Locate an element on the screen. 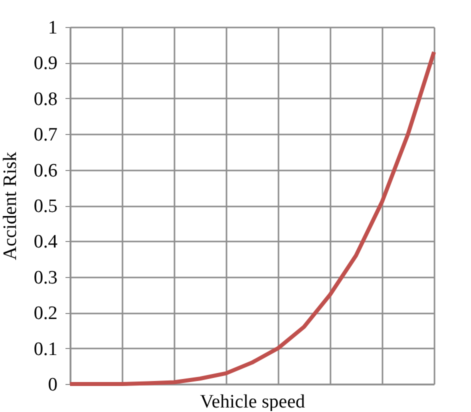 The image size is (471, 412). y-tick-label: 0.5 is located at coordinates (46, 206).